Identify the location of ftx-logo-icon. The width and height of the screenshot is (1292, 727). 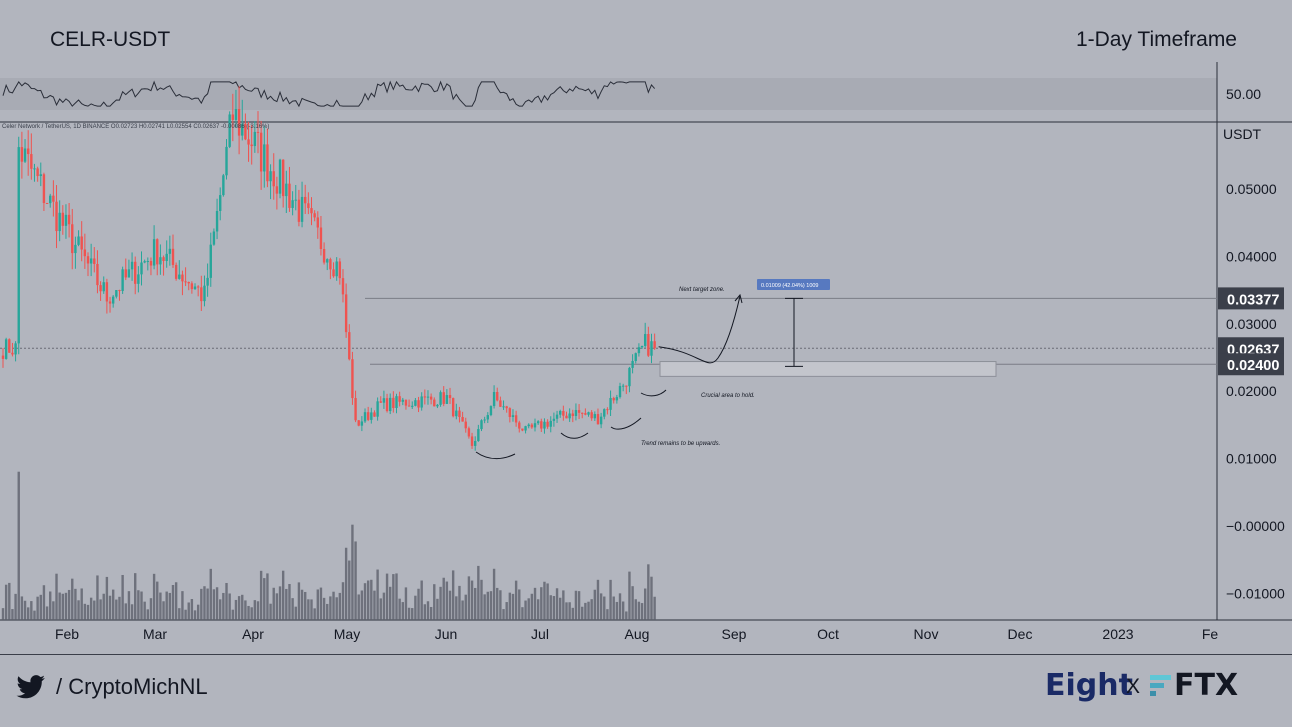
(1160, 685).